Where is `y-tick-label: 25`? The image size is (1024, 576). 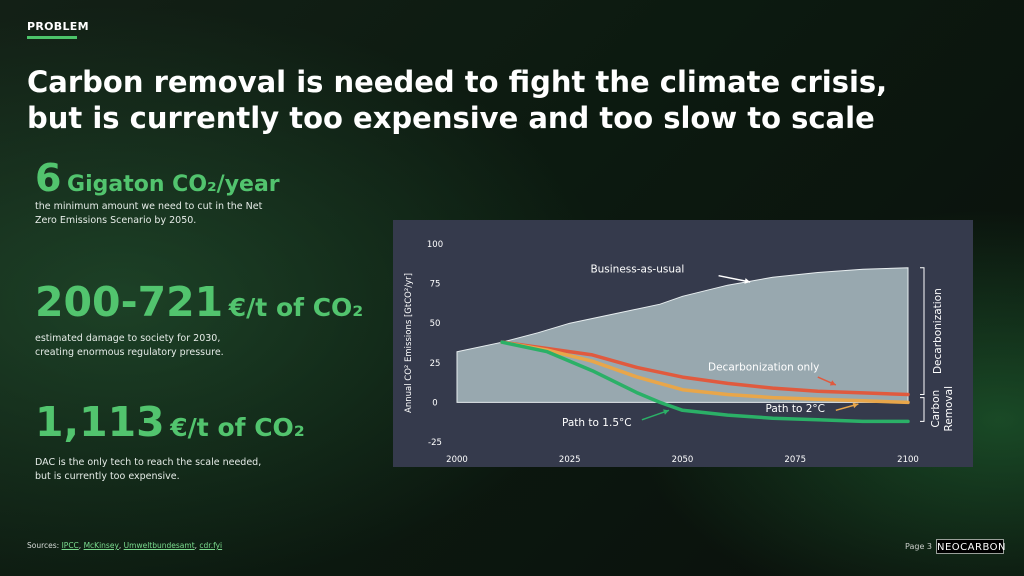 y-tick-label: 25 is located at coordinates (435, 364).